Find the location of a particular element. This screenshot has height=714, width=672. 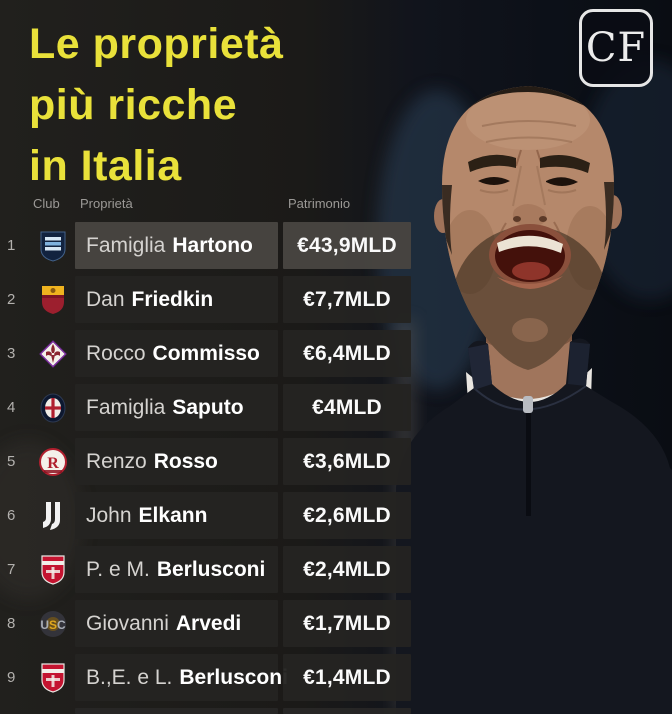

owner-first-name: Rocco is located at coordinates (116, 353).